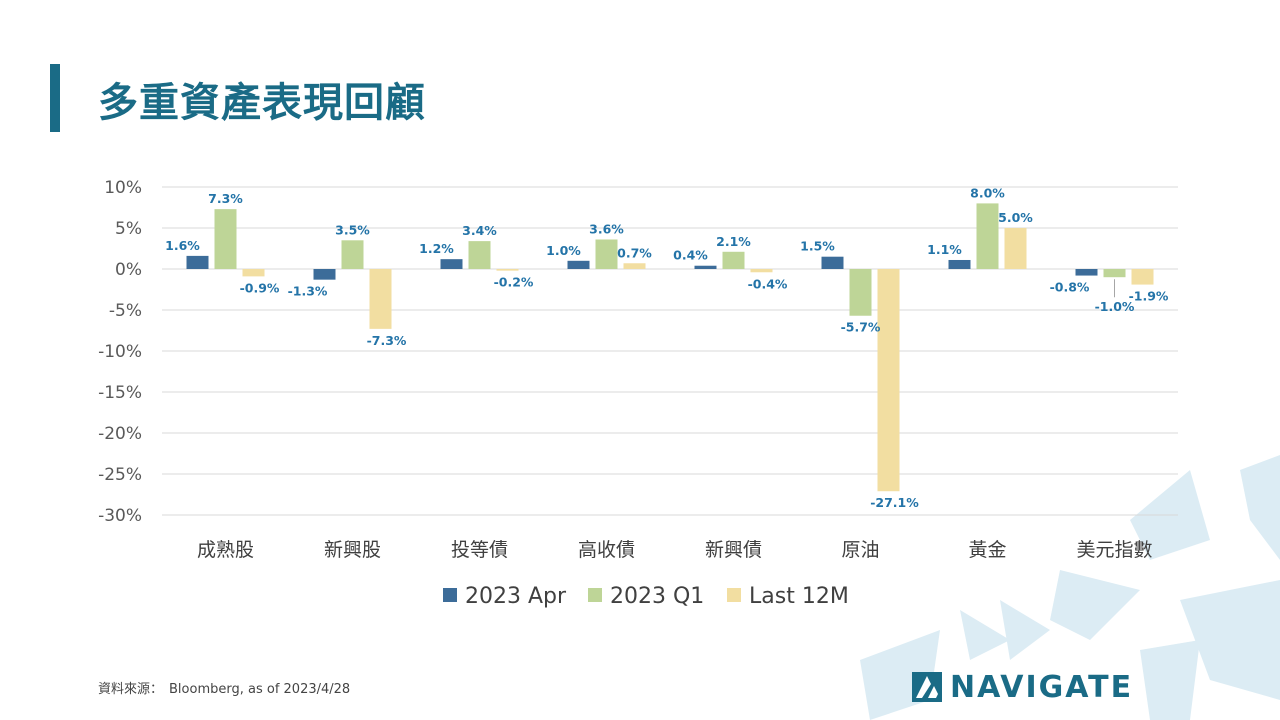 This screenshot has width=1280, height=720. Describe the element at coordinates (606, 550) in the screenshot. I see `x-category-label: 高收債` at that location.